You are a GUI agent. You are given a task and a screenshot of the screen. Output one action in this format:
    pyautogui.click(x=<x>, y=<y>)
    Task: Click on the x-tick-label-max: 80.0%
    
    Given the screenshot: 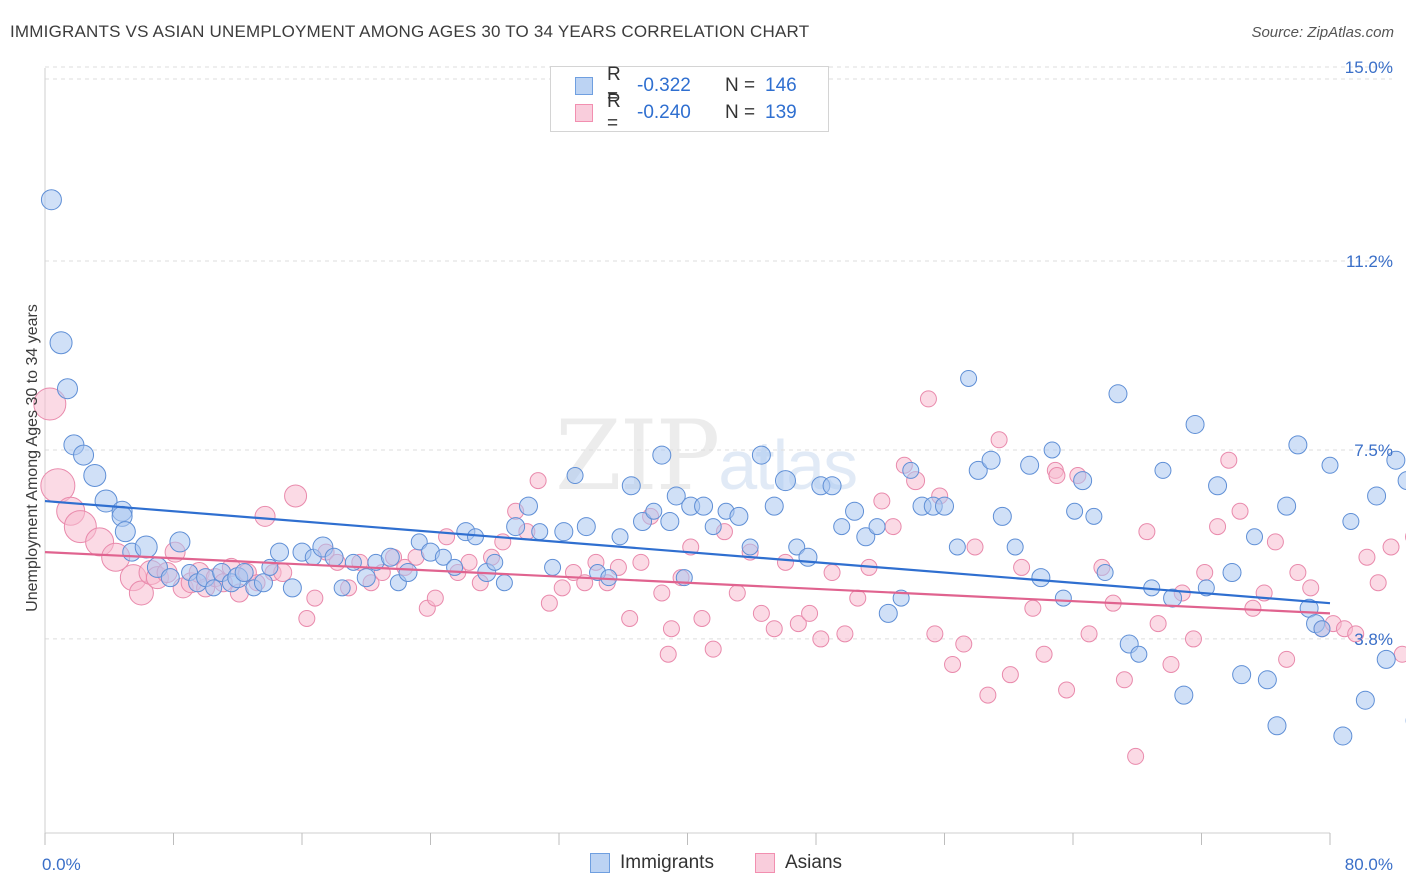 What is the action you would take?
    pyautogui.click(x=1369, y=864)
    